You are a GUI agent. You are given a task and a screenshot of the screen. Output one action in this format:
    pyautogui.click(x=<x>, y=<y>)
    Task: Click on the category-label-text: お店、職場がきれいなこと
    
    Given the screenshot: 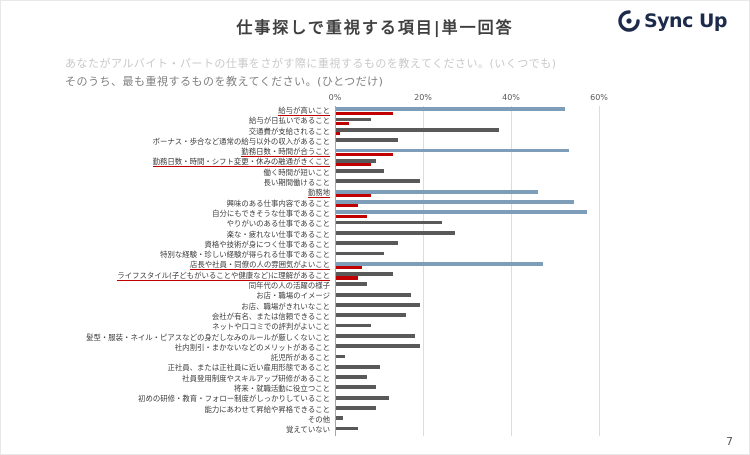 What is the action you would take?
    pyautogui.click(x=285, y=306)
    